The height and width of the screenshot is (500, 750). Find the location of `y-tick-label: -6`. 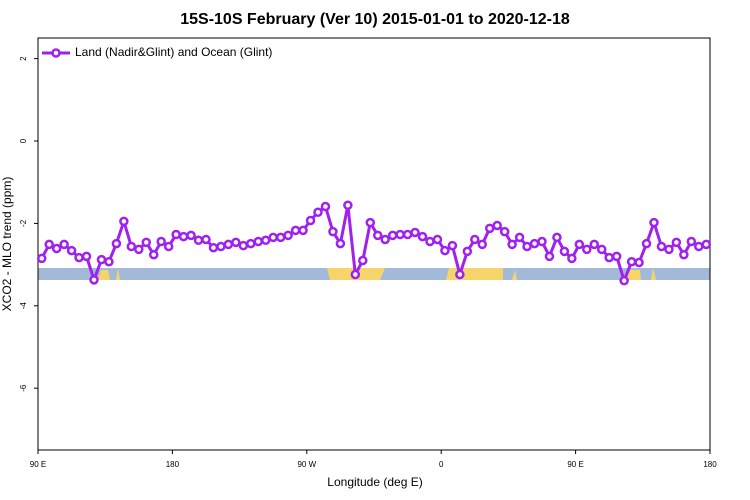

y-tick-label: -6 is located at coordinates (23, 388).